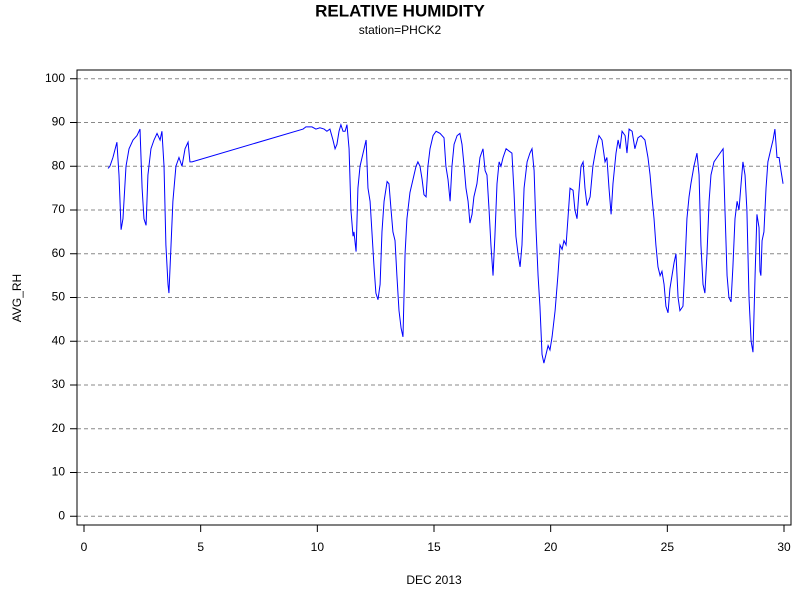  I want to click on x-tick-label: 30, so click(784, 547).